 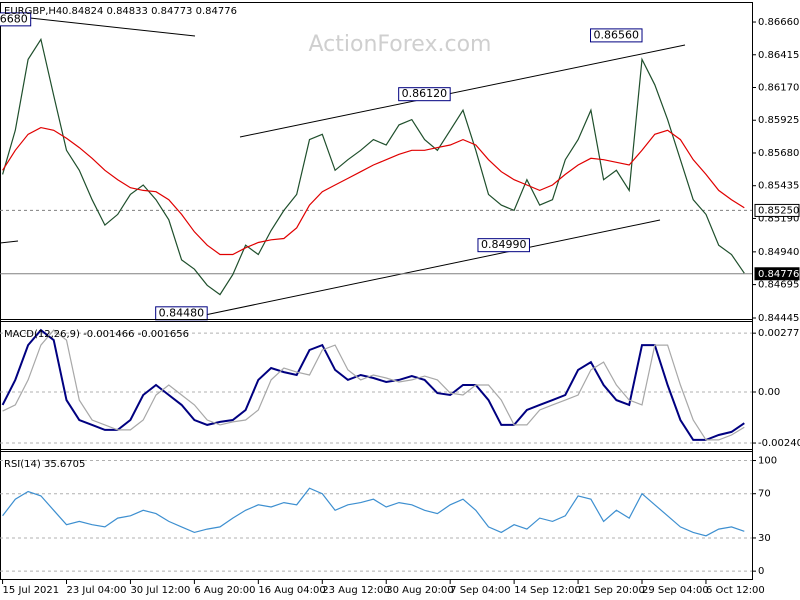 I want to click on y-tick-label: 0.85925, so click(x=778, y=120).